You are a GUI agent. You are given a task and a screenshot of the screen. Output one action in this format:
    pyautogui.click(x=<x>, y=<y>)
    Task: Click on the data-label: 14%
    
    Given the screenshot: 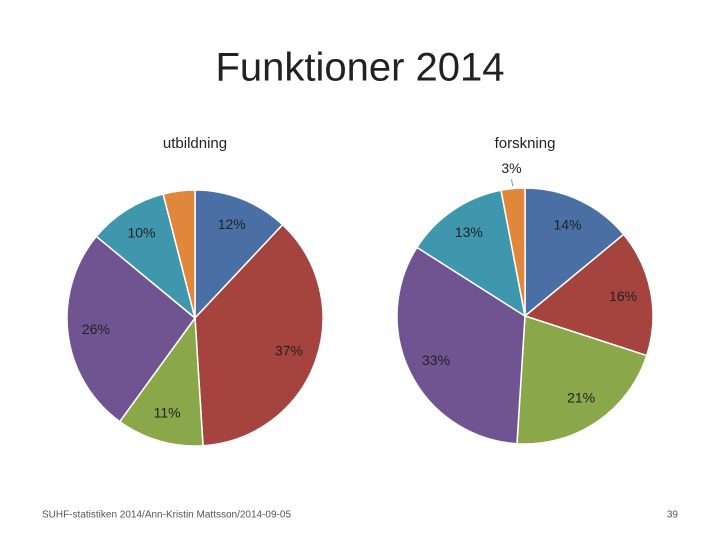 What is the action you would take?
    pyautogui.click(x=567, y=224)
    